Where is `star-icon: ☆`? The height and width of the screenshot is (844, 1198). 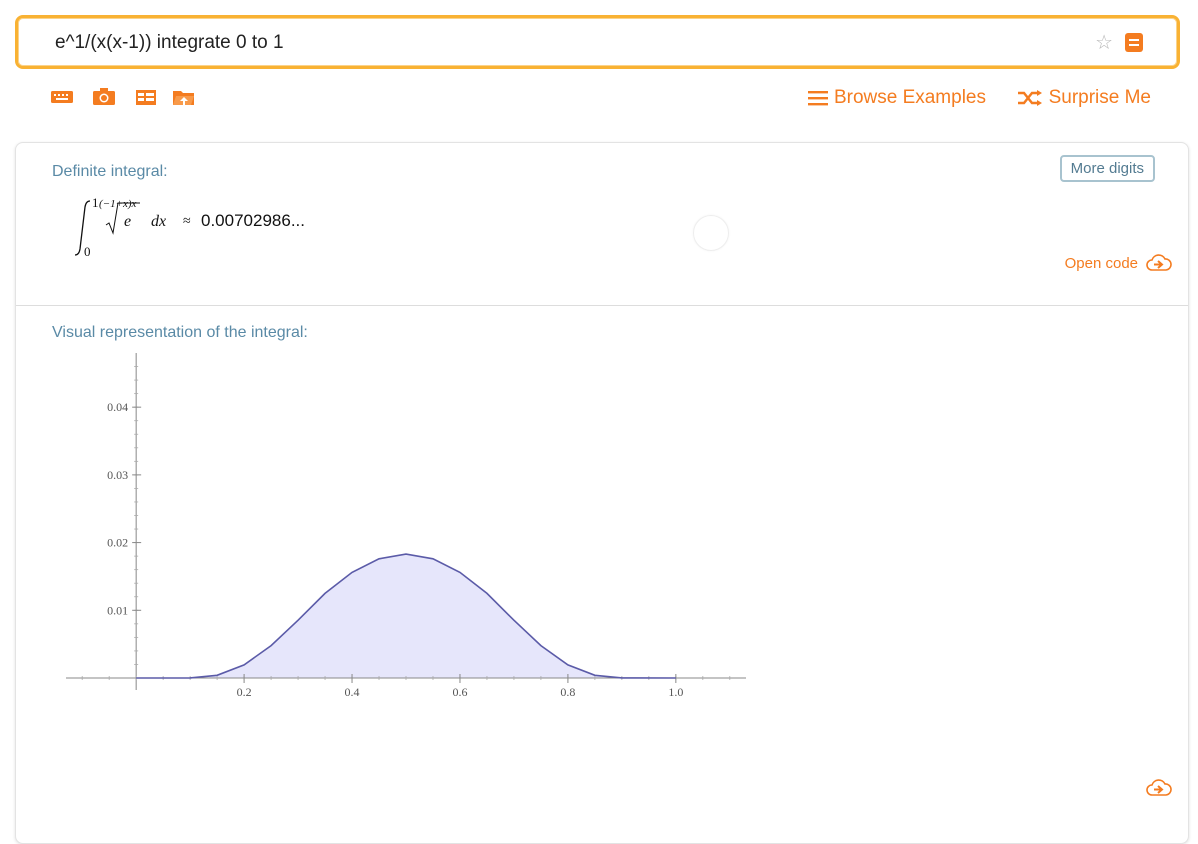
star-icon: ☆ is located at coordinates (1104, 43).